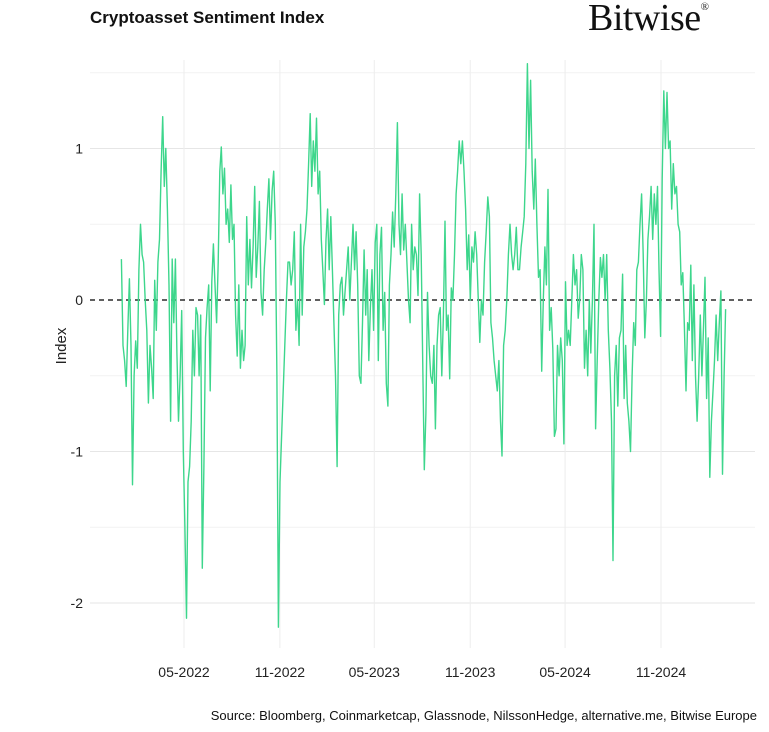  I want to click on x-tick-label: 05-2023, so click(375, 672).